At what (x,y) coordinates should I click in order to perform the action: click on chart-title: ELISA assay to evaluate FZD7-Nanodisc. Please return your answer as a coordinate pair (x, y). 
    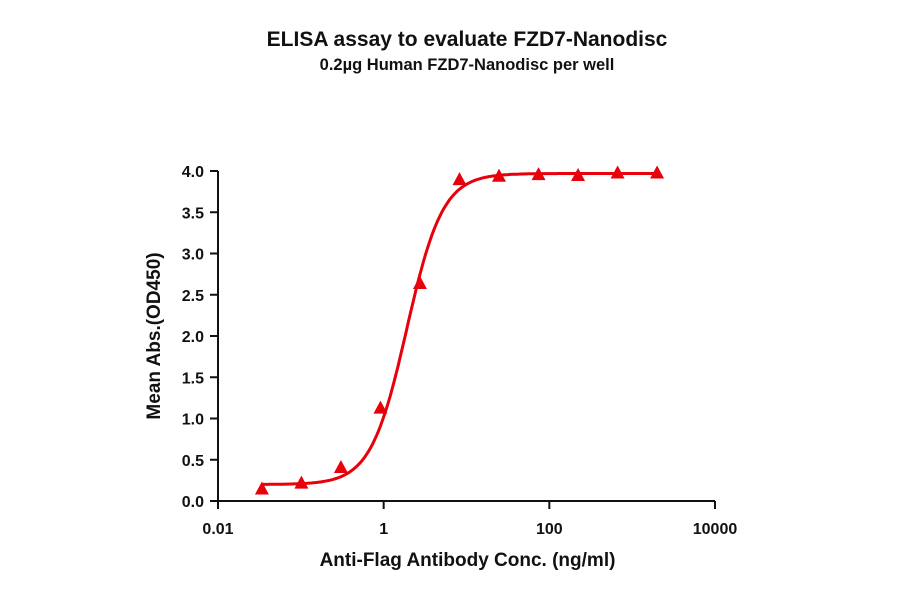
    Looking at the image, I should click on (467, 39).